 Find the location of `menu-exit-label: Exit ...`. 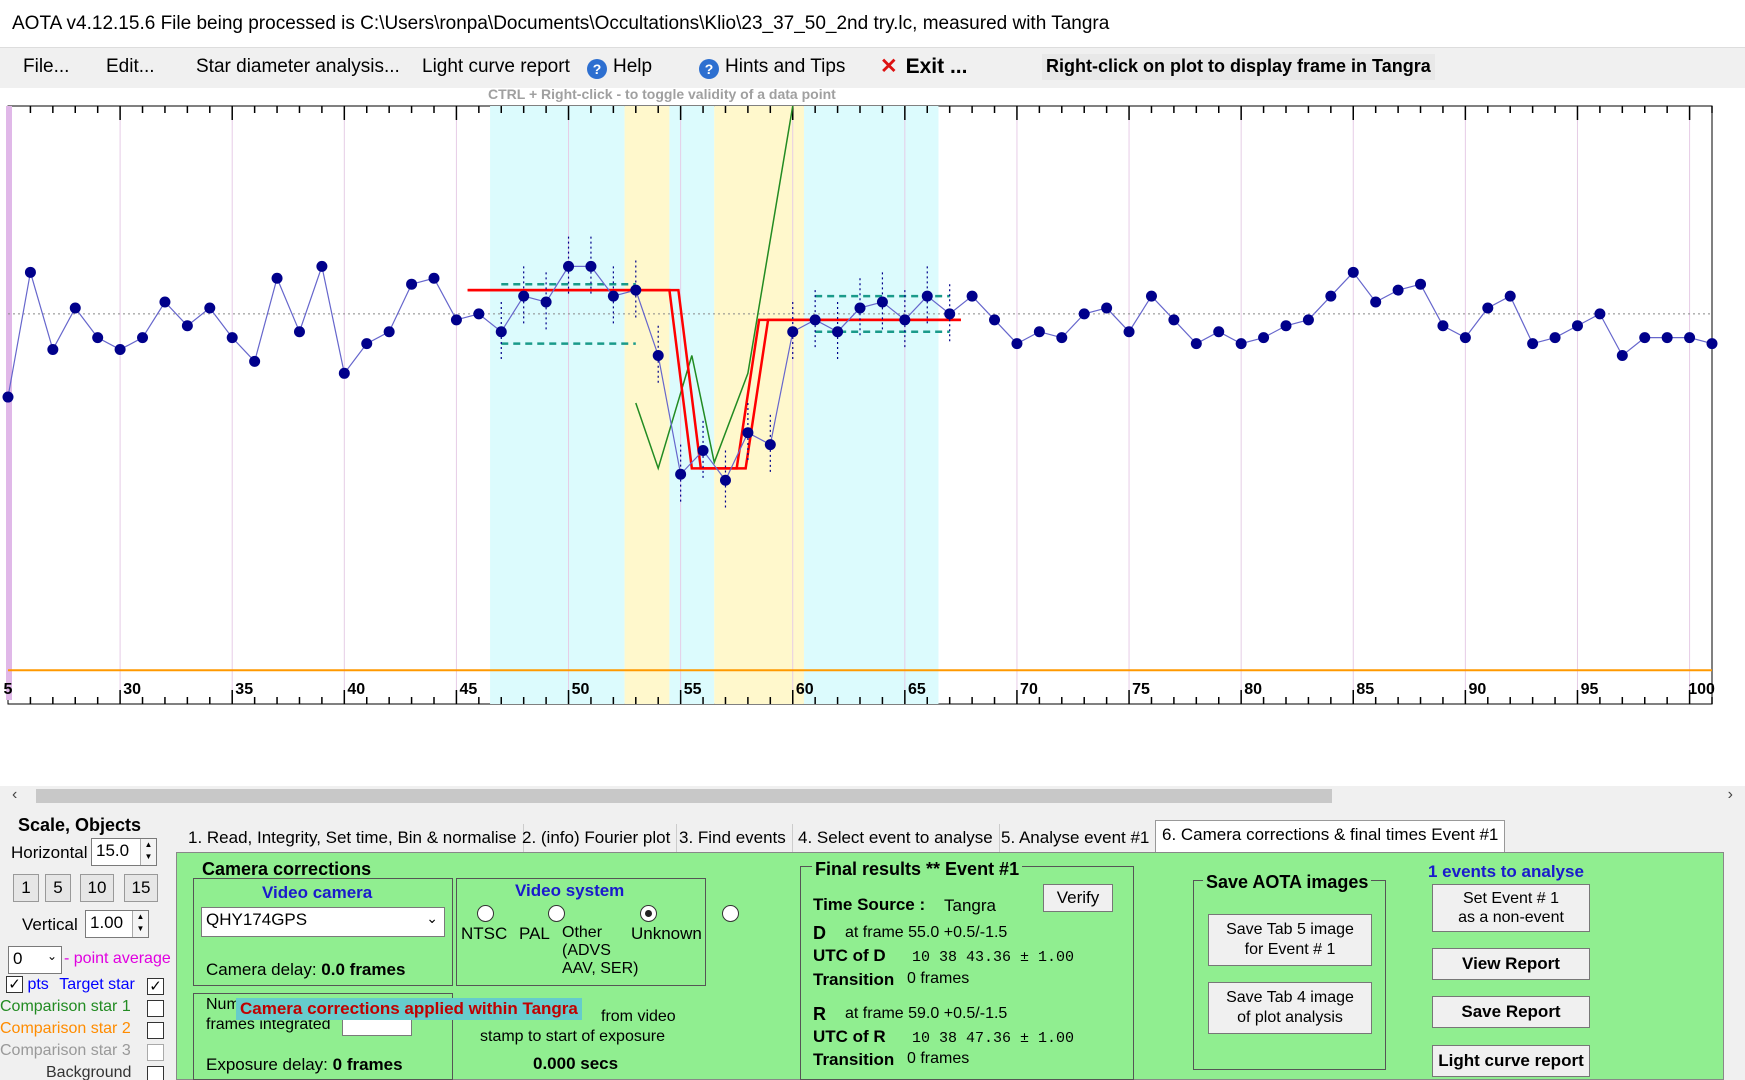

menu-exit-label: Exit ... is located at coordinates (936, 66).